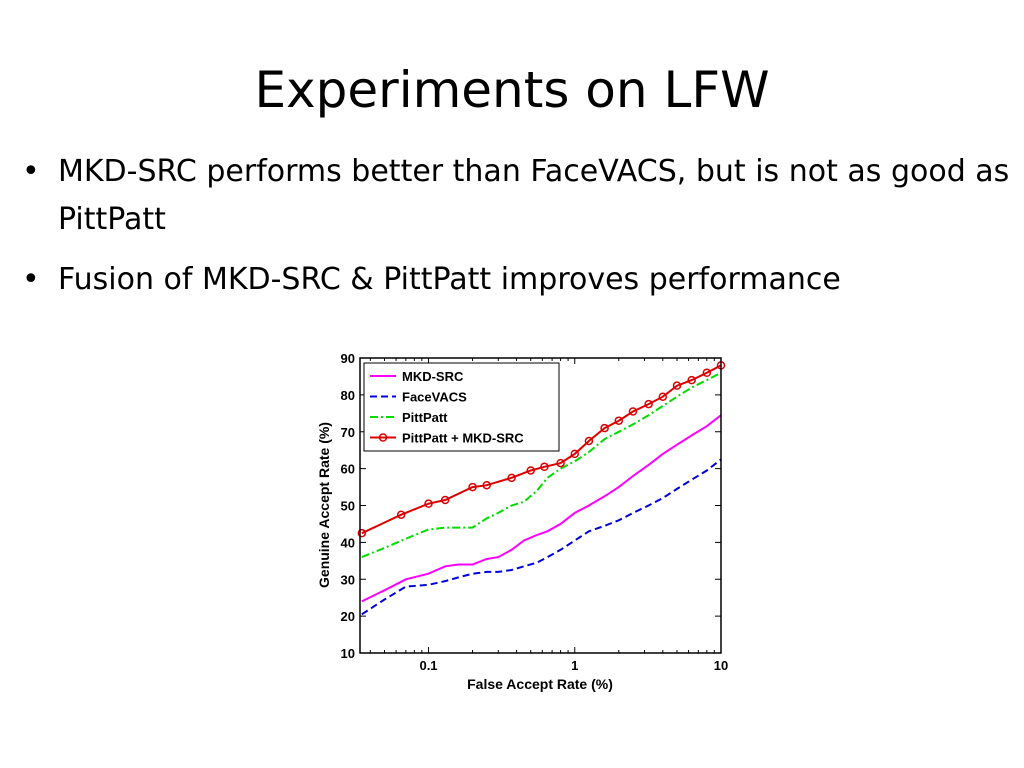 Image resolution: width=1024 pixels, height=768 pixels. I want to click on y-tick-label: 10, so click(348, 653).